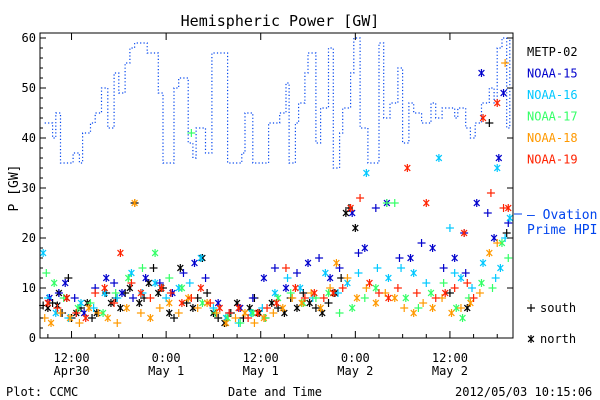 The height and width of the screenshot is (400, 600). Describe the element at coordinates (523, 392) in the screenshot. I see `plot-timestamp: 2012/05/03 10:15:06` at that location.